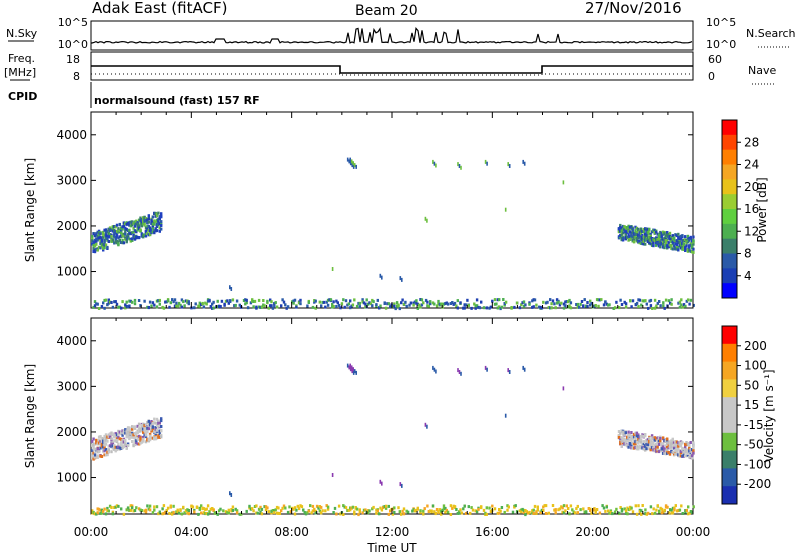 This screenshot has width=800, height=554. I want to click on x-axis: 00:00 04:00 08:00 12:00 16:00 20:00 00:00, so click(392, 532).